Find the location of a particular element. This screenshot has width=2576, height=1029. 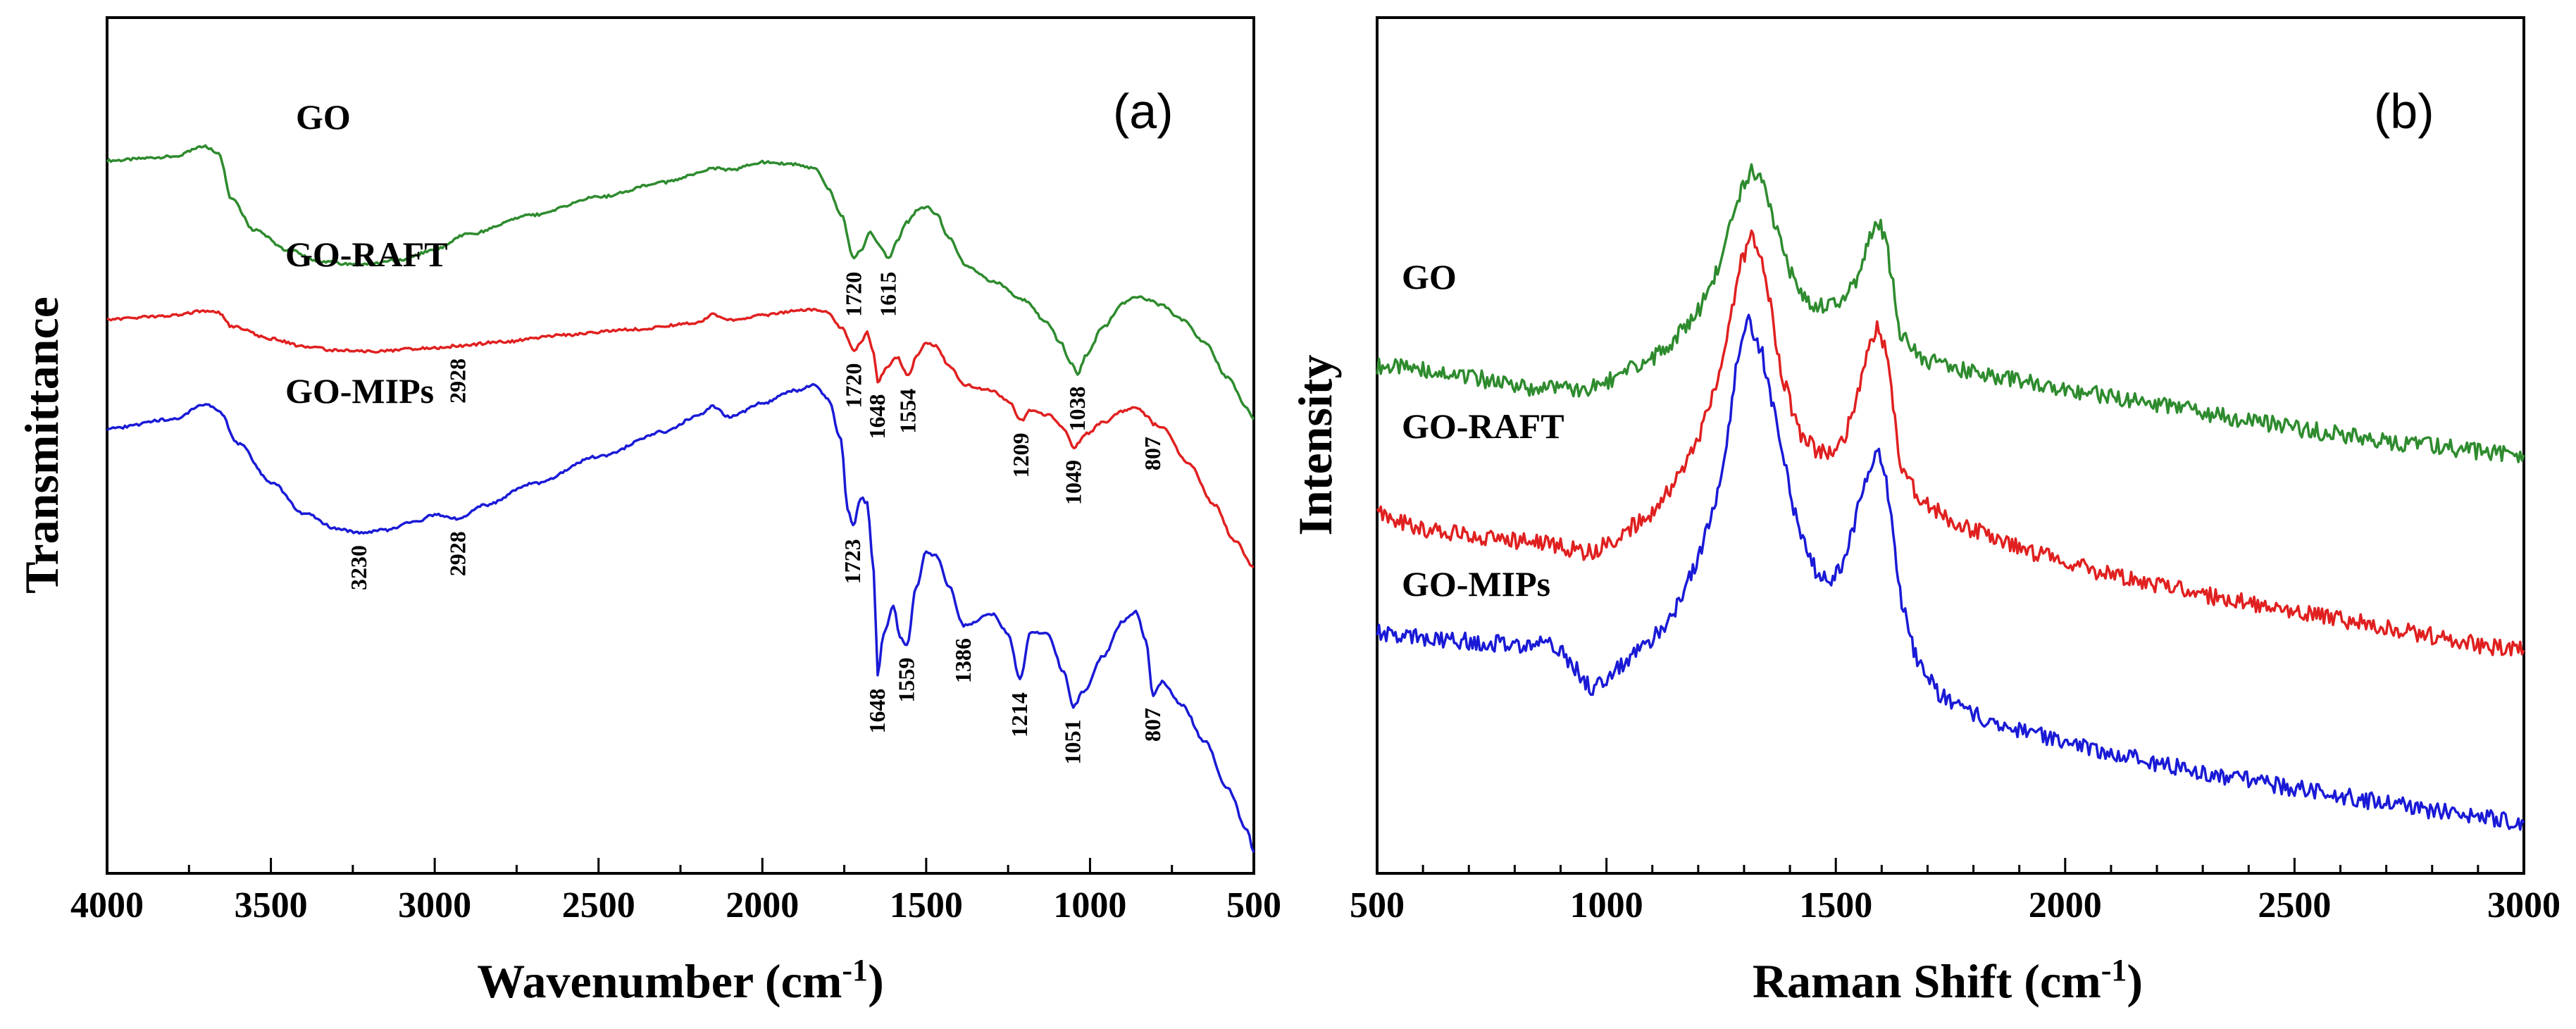

peak-label-go-raft-1209: 1209 is located at coordinates (1020, 455).